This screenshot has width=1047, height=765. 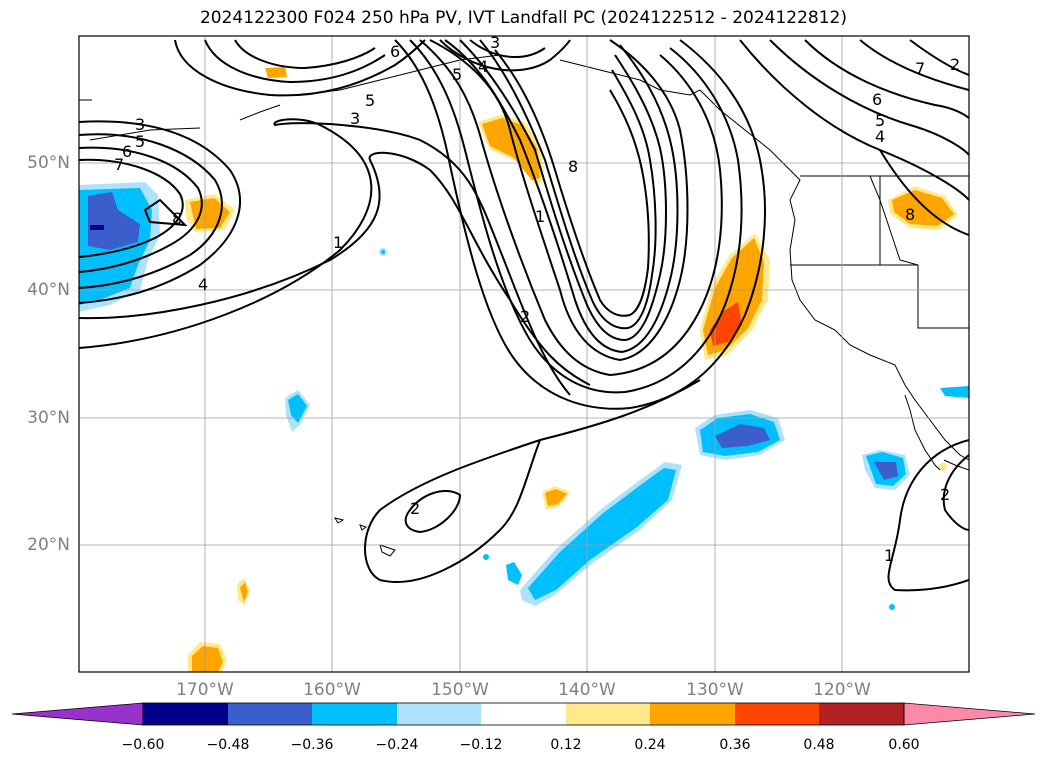 What do you see at coordinates (969, 714) in the screenshot?
I see `colorbar-extend-high` at bounding box center [969, 714].